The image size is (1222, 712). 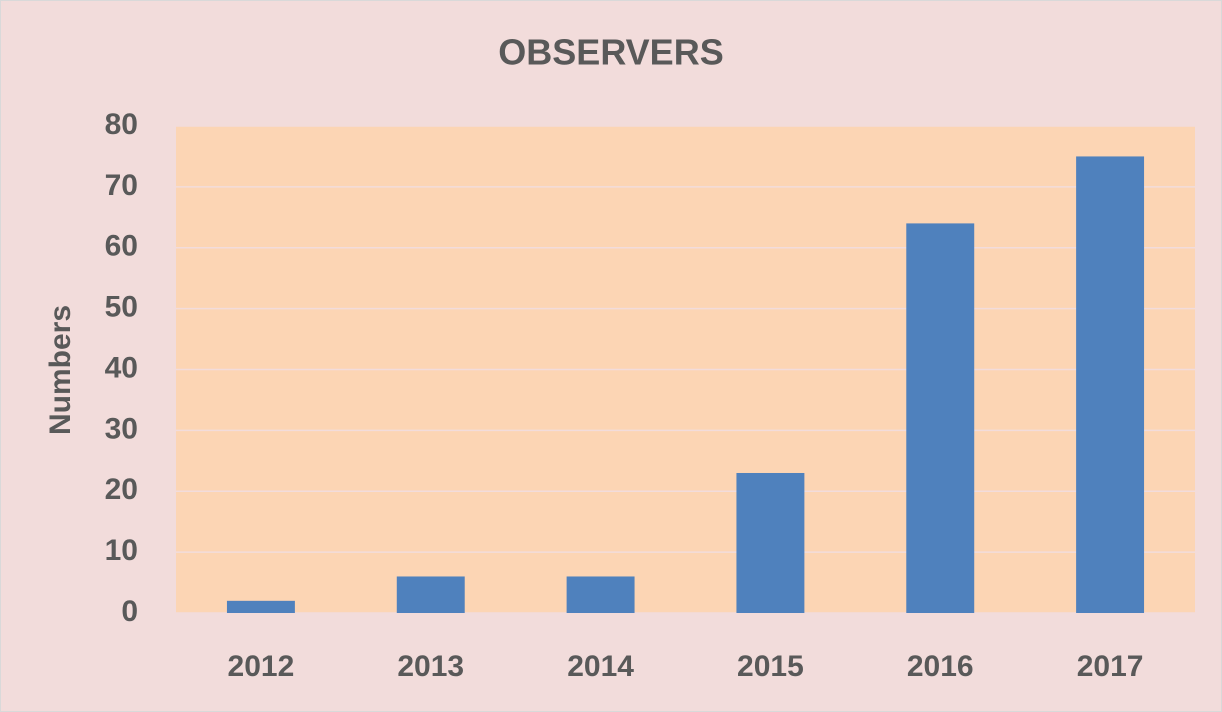 I want to click on y-tick-label: 20, so click(x=121, y=489).